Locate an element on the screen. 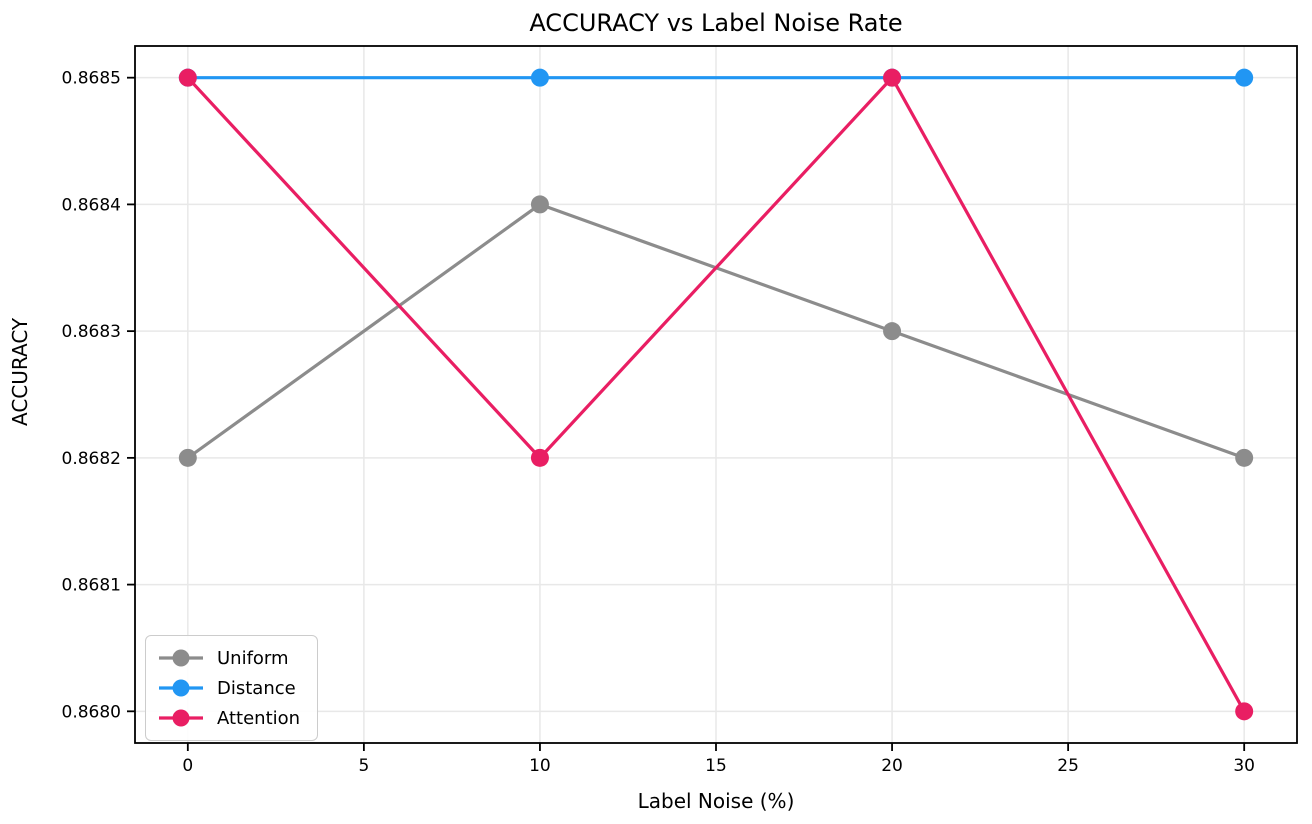 The height and width of the screenshot is (824, 1312). x-axis-label: Label Noise (%) is located at coordinates (716, 801).